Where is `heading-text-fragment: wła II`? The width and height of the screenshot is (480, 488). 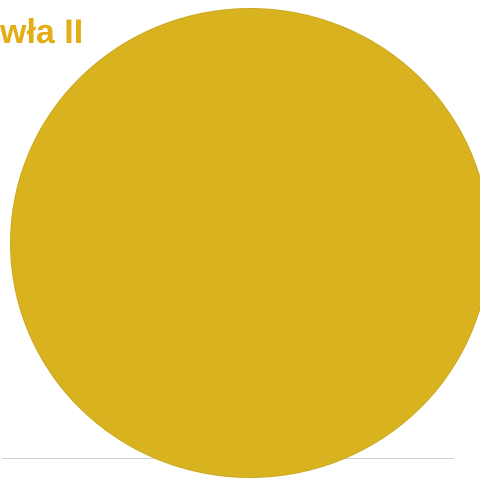 heading-text-fragment: wła II is located at coordinates (42, 32).